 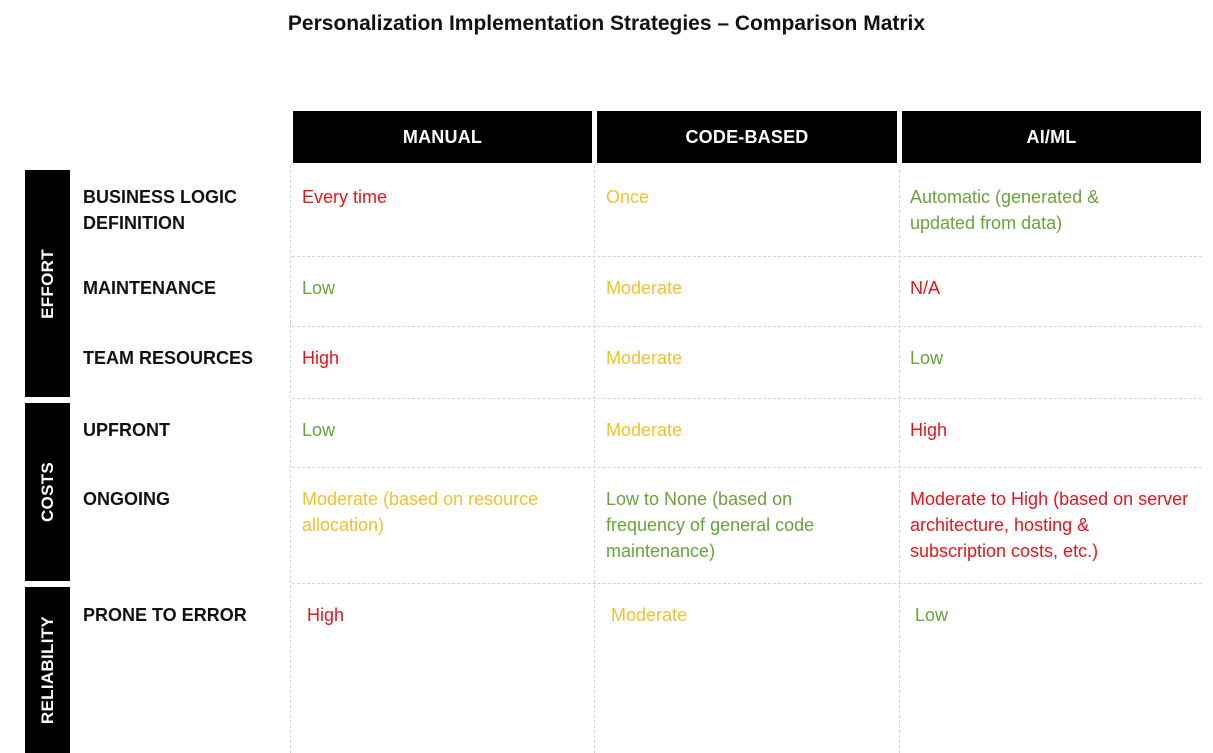 I want to click on row-label-team-resources: TEAM RESOURCES, so click(x=168, y=358).